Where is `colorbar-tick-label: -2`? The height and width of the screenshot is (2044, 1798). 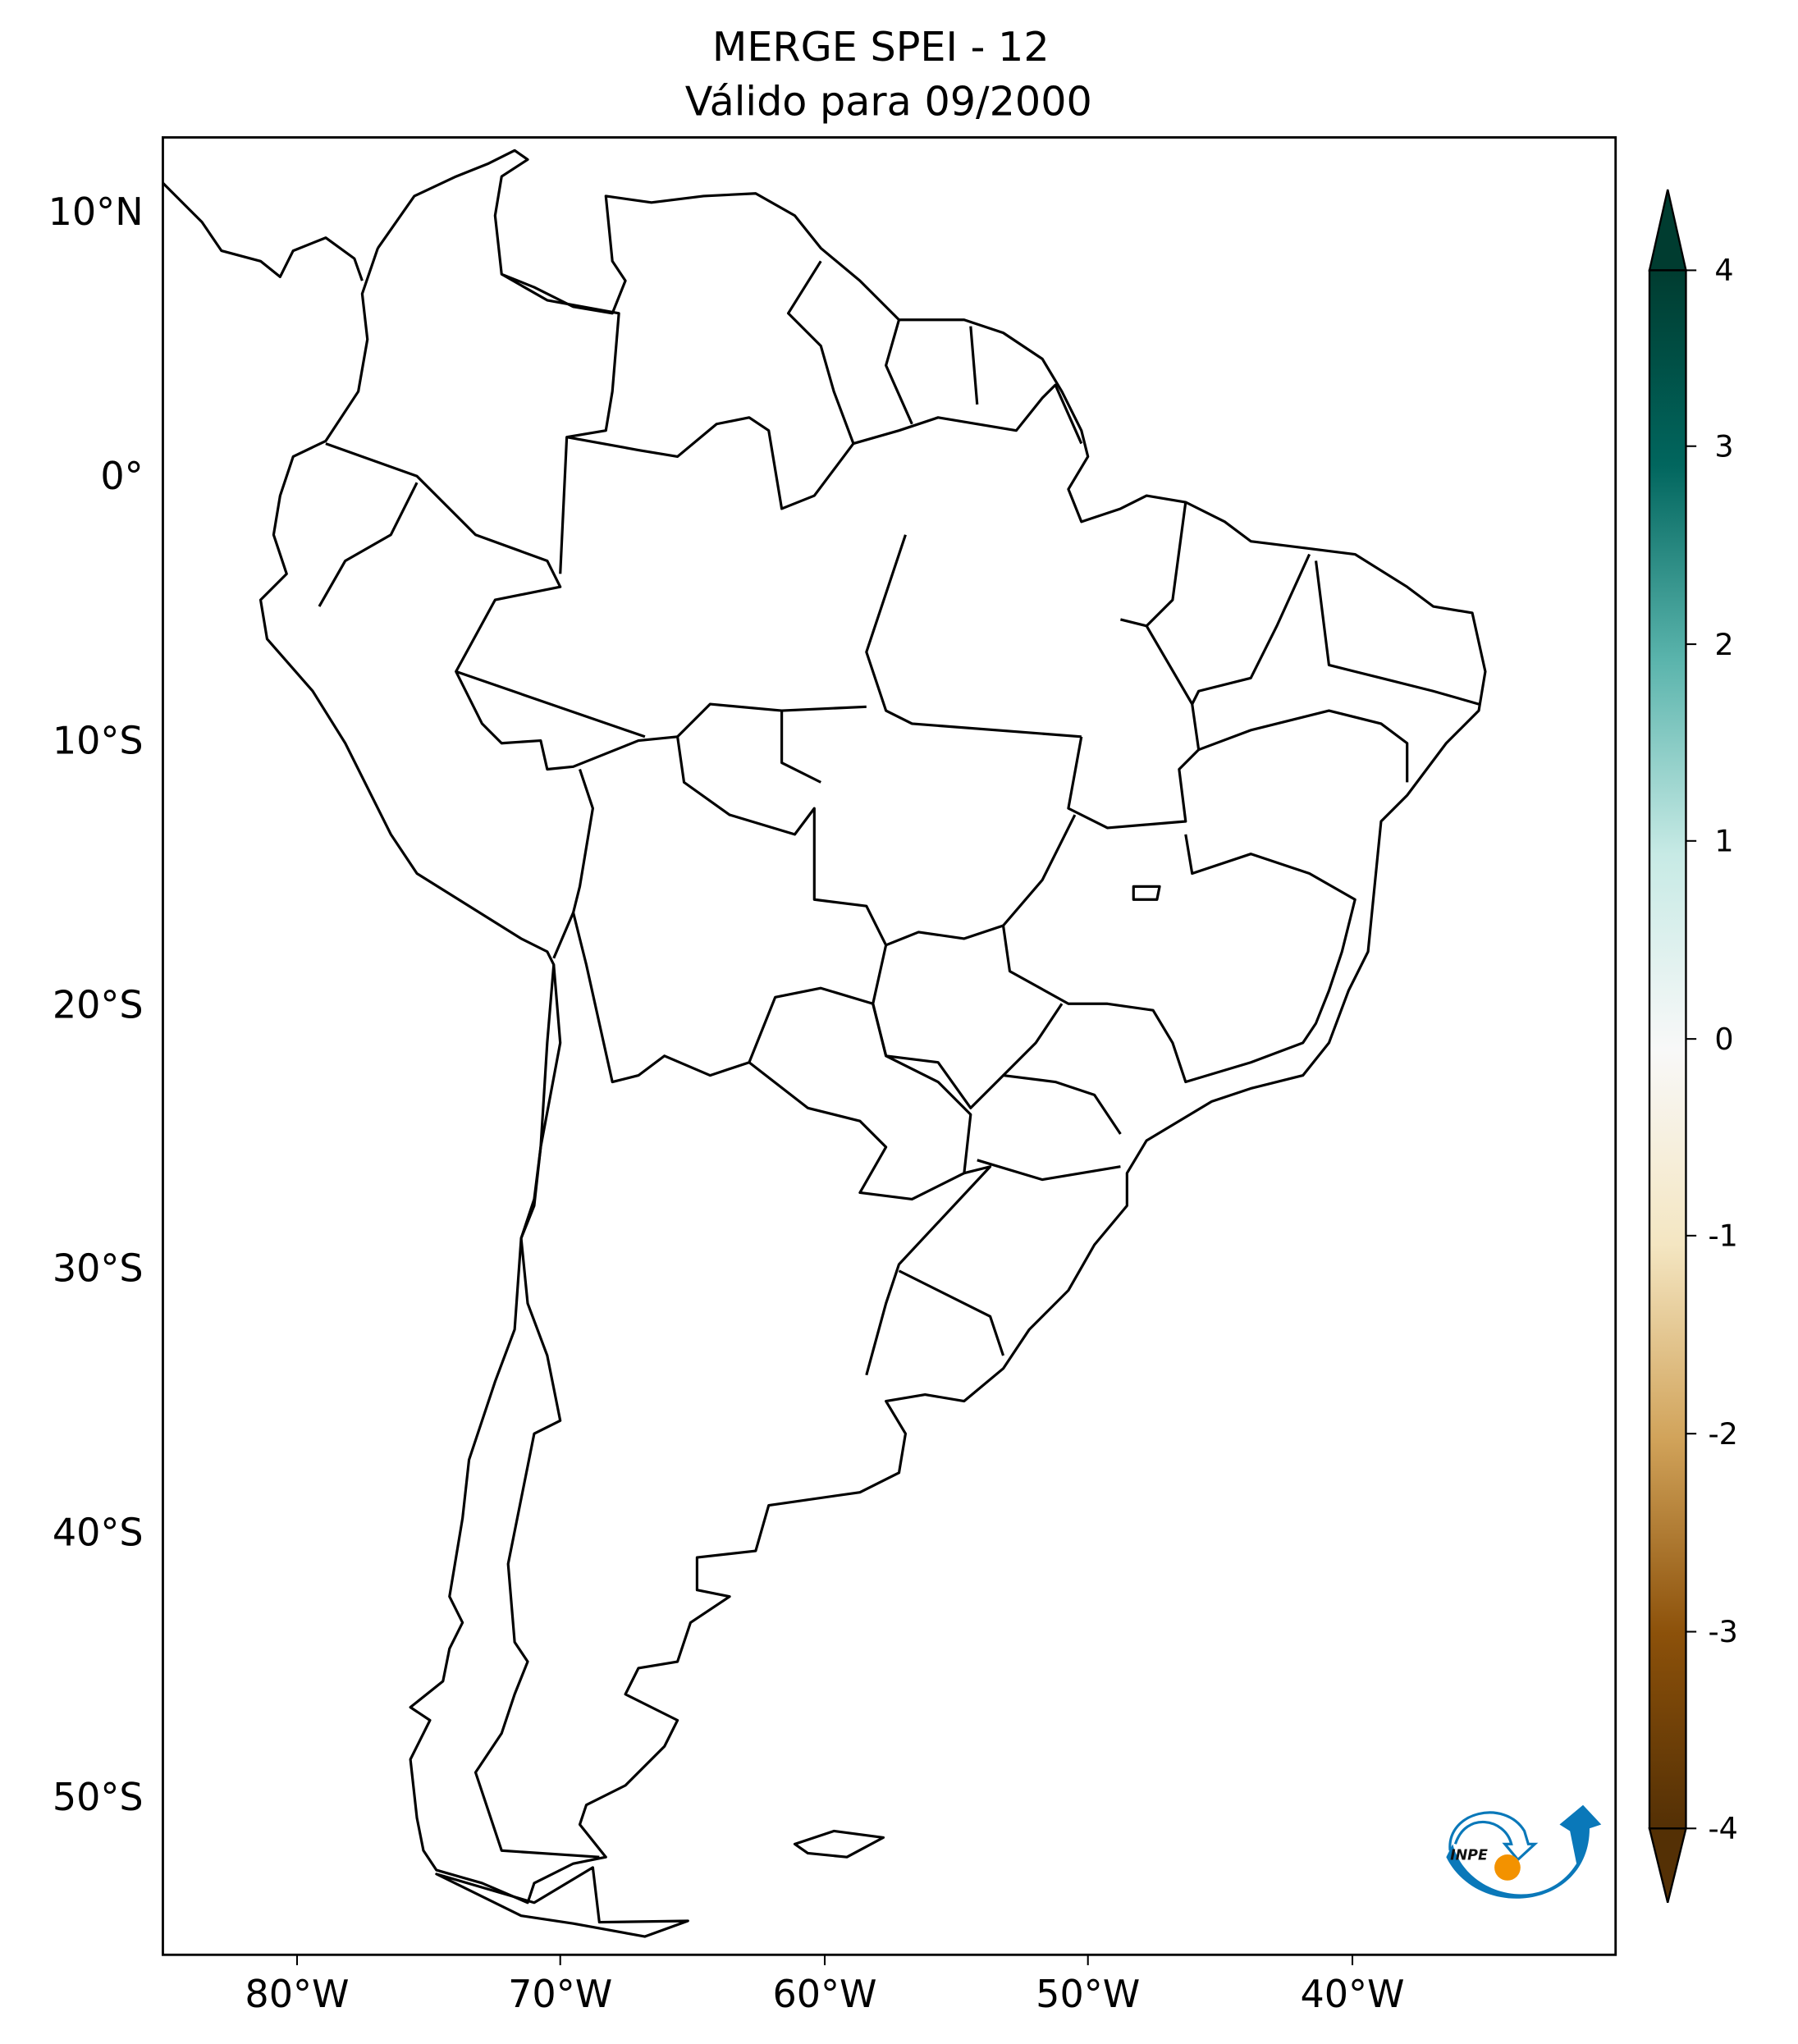
colorbar-tick-label: -2 is located at coordinates (1722, 1434).